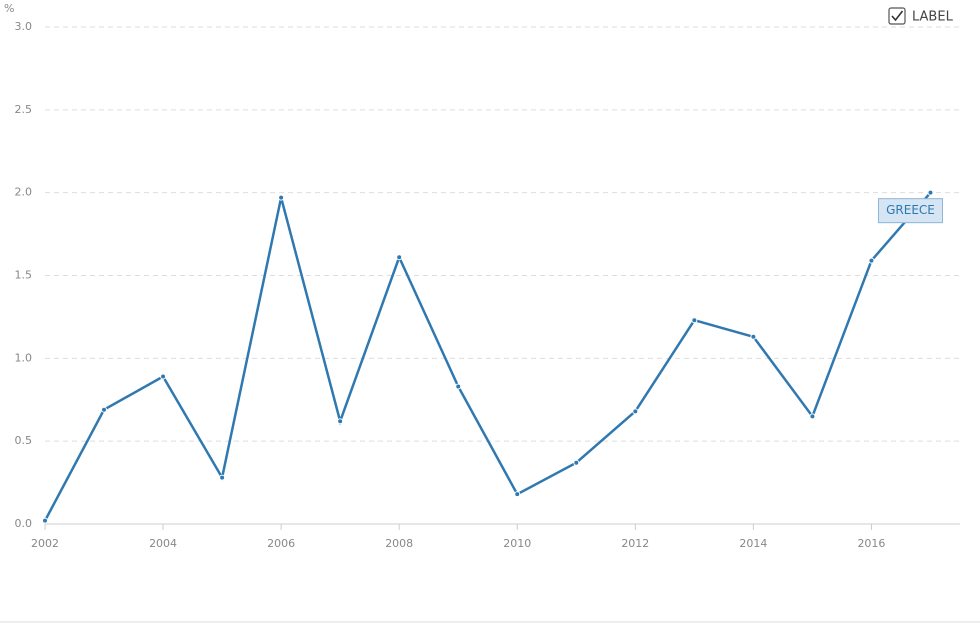 Image resolution: width=980 pixels, height=630 pixels. What do you see at coordinates (163, 543) in the screenshot?
I see `x-tick-label: 2004` at bounding box center [163, 543].